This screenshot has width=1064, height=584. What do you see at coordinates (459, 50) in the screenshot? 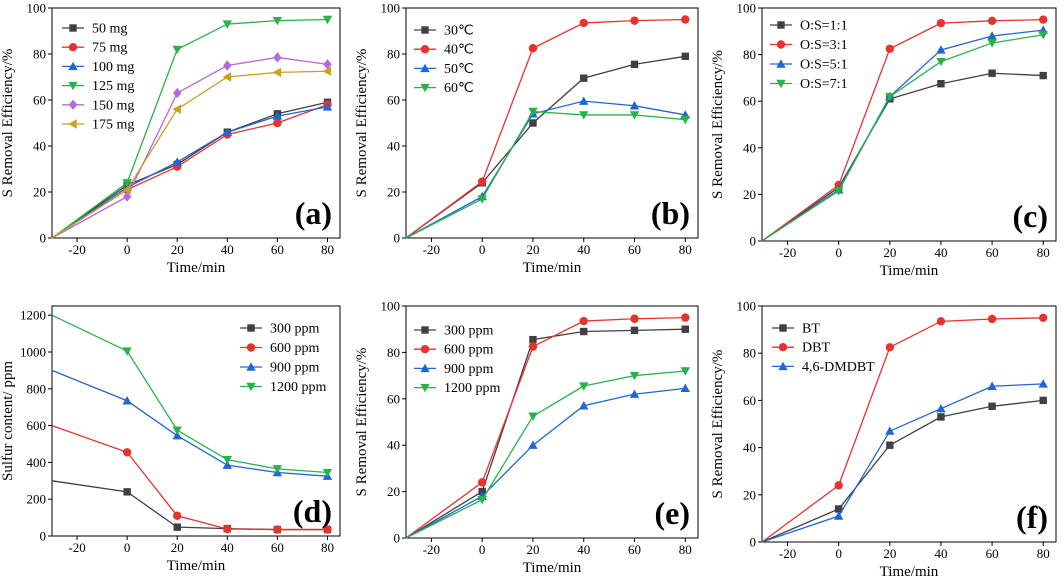
I see `legend-label: 40℃` at bounding box center [459, 50].